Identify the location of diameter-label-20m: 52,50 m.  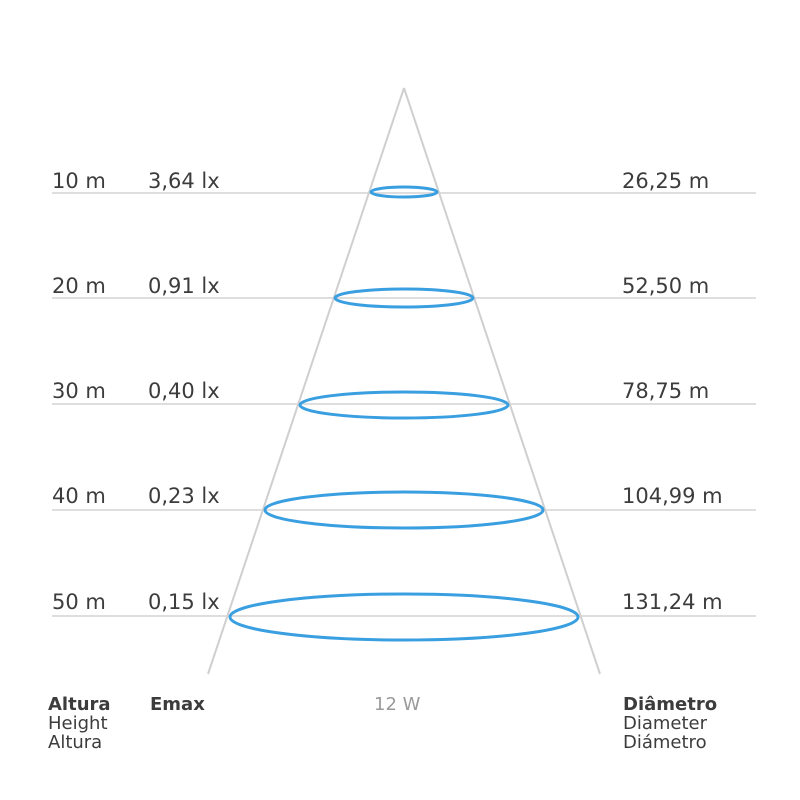
(666, 286).